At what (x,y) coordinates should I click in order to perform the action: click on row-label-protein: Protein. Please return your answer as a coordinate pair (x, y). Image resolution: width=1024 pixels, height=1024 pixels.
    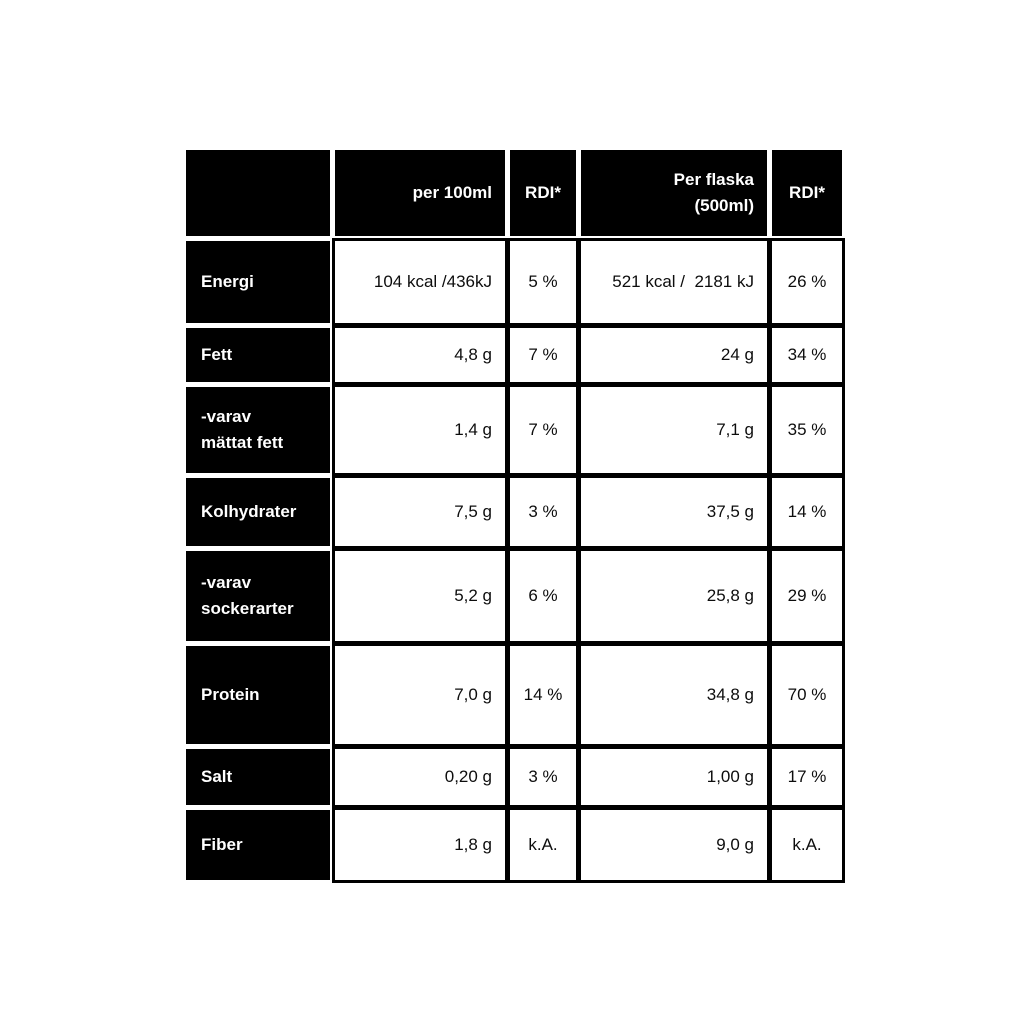
    Looking at the image, I should click on (258, 695).